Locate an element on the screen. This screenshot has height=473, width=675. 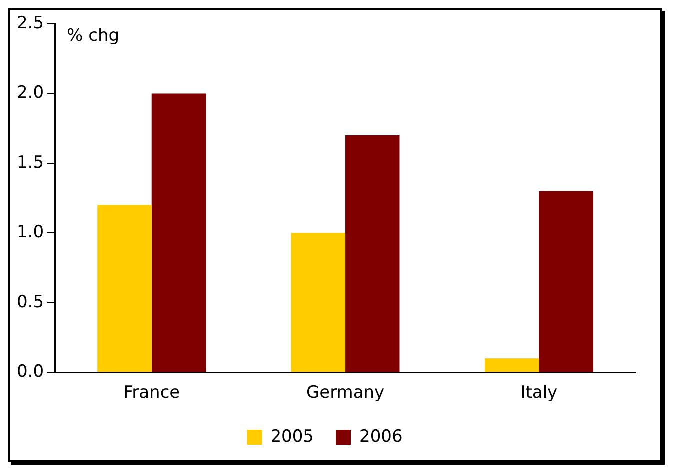
y-tick-label: 2.5 is located at coordinates (30, 23).